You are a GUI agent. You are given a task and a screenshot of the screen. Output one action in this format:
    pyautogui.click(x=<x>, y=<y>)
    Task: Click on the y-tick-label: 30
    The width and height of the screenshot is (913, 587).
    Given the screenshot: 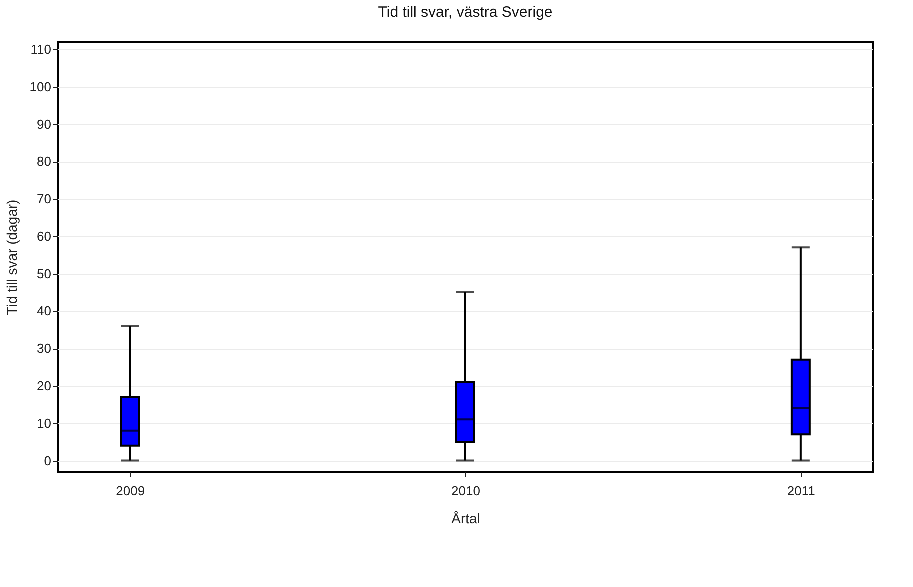 What is the action you would take?
    pyautogui.click(x=44, y=348)
    